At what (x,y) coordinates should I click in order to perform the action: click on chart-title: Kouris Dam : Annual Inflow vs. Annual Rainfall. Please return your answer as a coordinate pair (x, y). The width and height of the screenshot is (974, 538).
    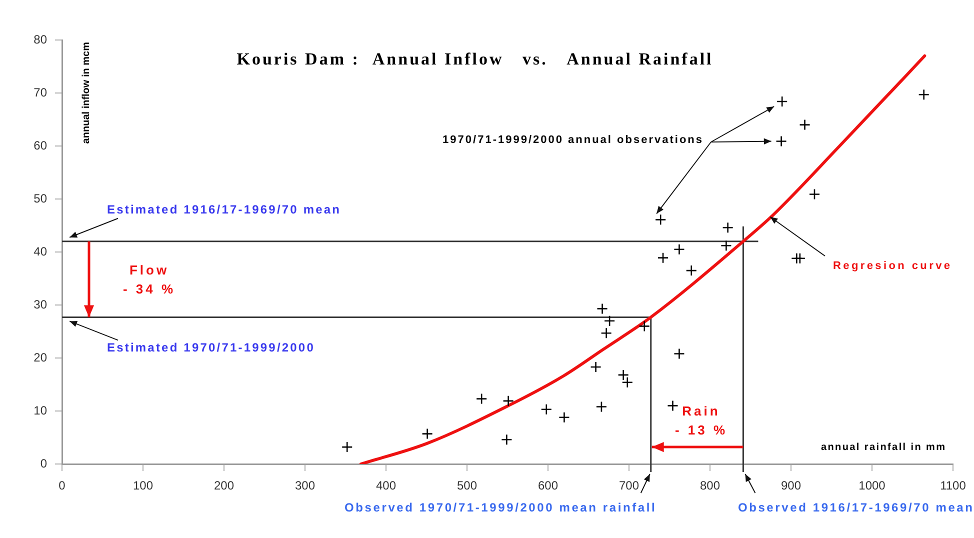
    Looking at the image, I should click on (474, 58).